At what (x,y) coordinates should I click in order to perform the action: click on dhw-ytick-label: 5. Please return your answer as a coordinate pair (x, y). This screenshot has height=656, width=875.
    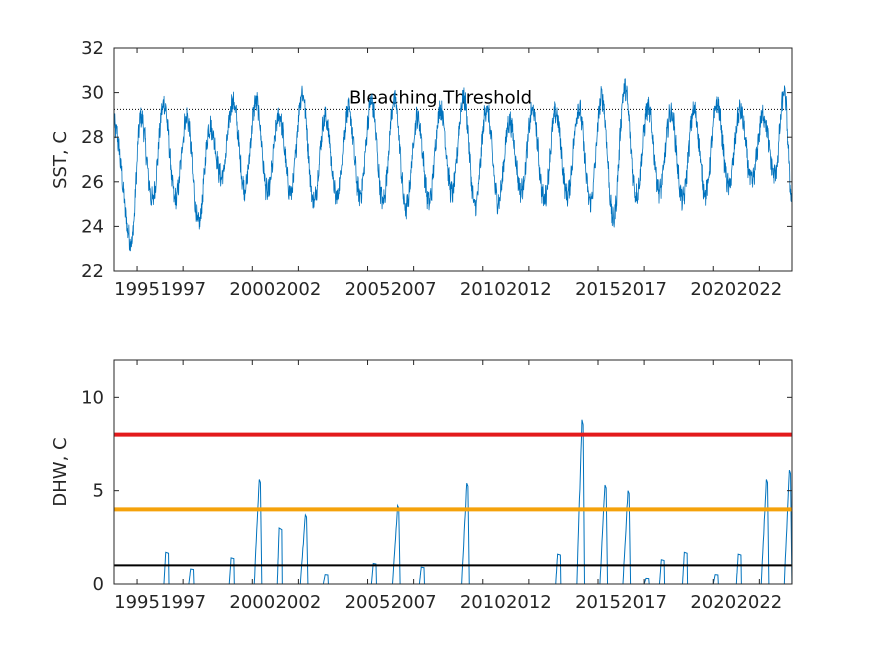
    Looking at the image, I should click on (98, 491).